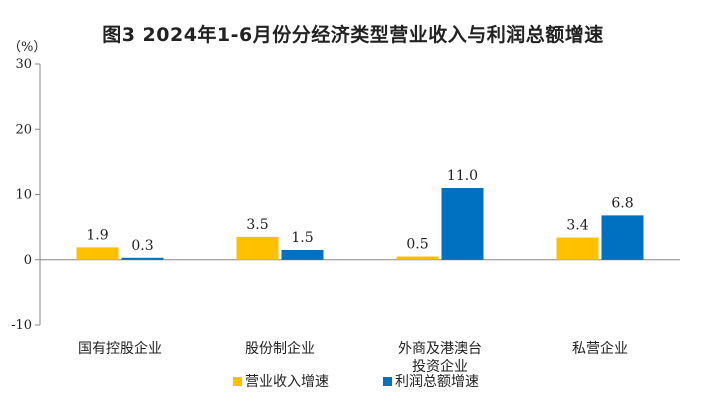  I want to click on category-label: 股份制企业, so click(280, 348).